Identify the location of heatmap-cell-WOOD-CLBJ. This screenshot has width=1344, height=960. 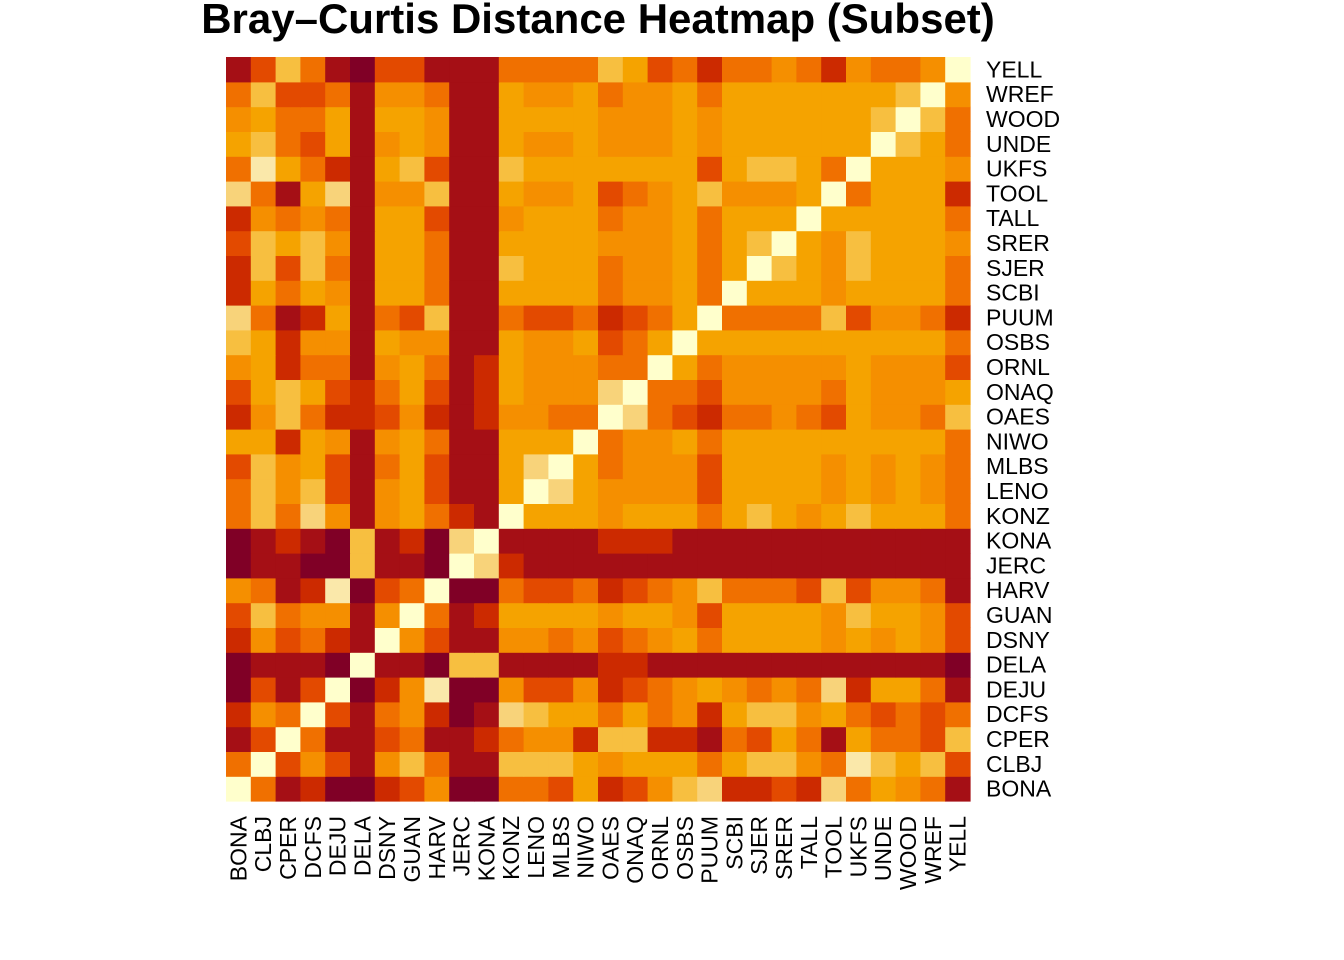
(263, 119).